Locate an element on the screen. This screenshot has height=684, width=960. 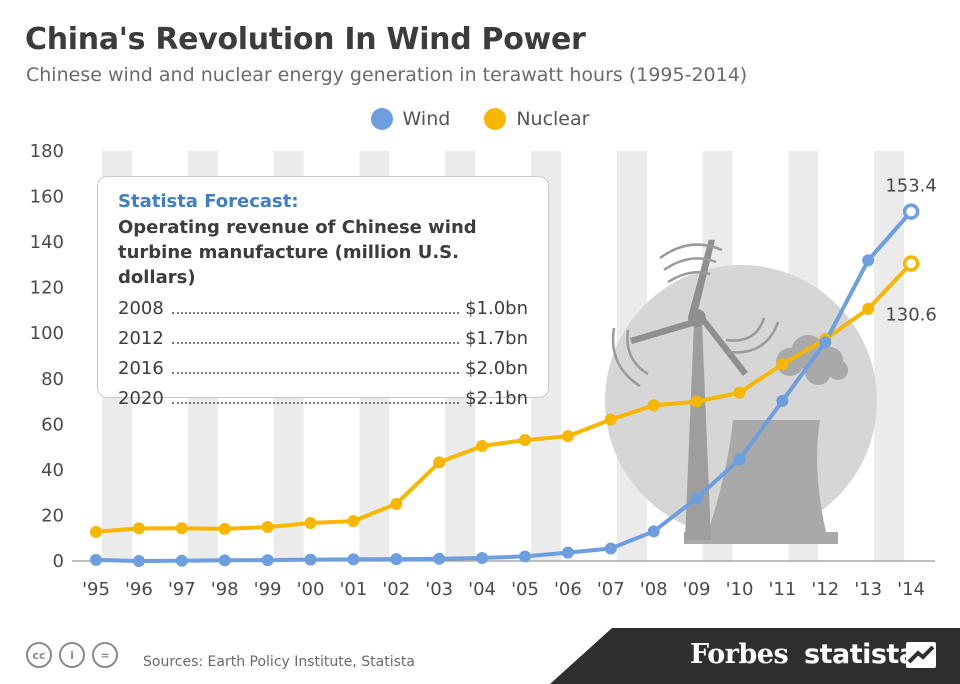
legend-item-nuclear: Nuclear is located at coordinates (536, 119).